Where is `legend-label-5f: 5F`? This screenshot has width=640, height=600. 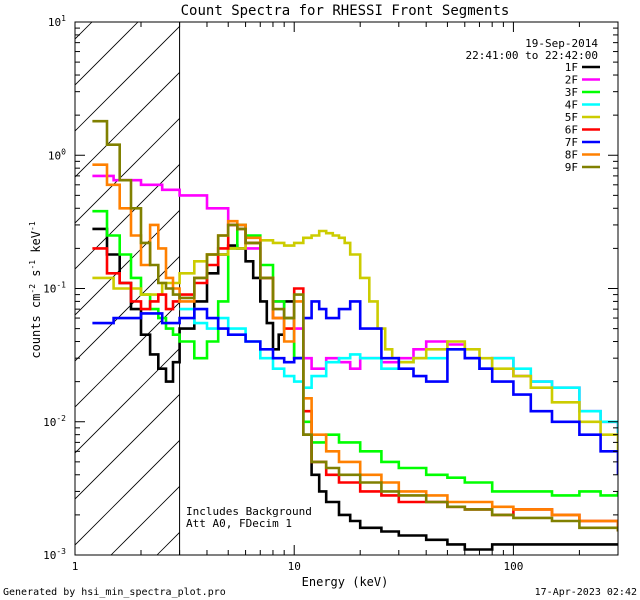
legend-label-5f: 5F is located at coordinates (571, 117).